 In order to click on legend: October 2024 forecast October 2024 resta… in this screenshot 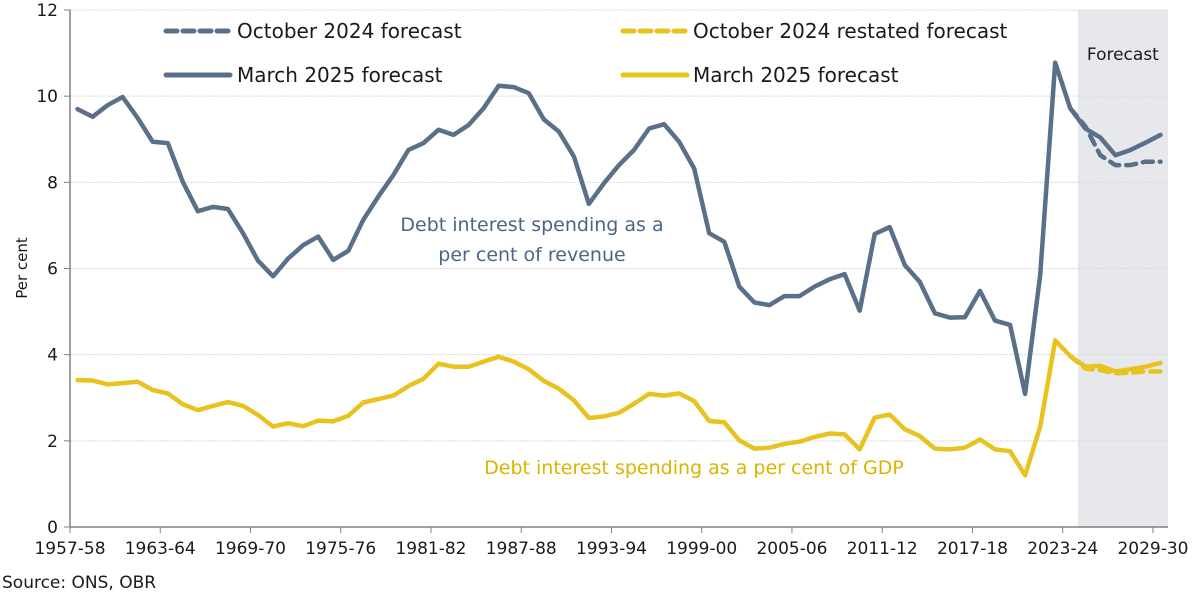, I will do `click(585, 53)`.